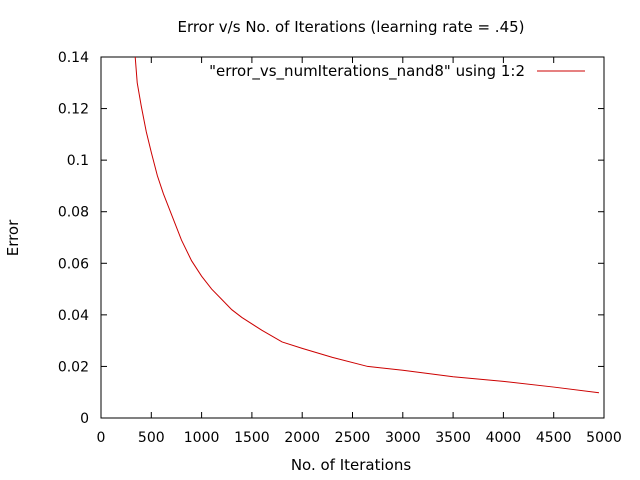 The width and height of the screenshot is (640, 480). What do you see at coordinates (73, 58) in the screenshot?
I see `y-tick-label: 0.14` at bounding box center [73, 58].